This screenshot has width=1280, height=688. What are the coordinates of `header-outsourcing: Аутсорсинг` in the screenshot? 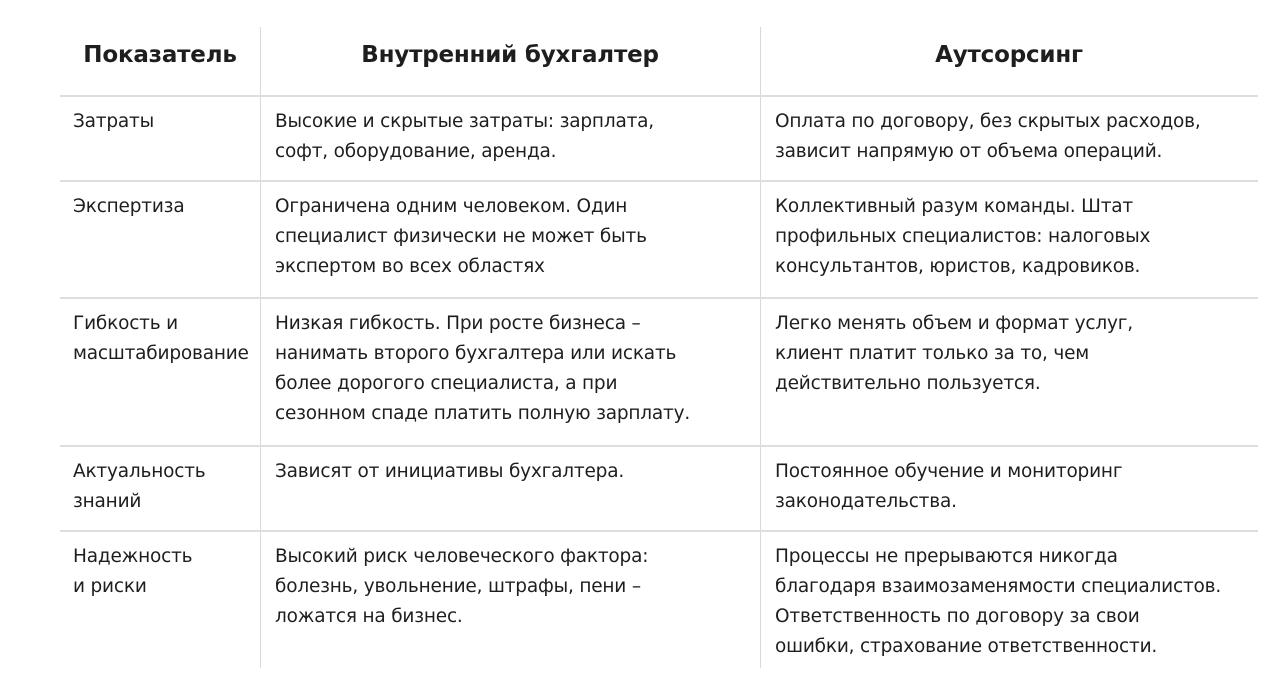 It's located at (1009, 55).